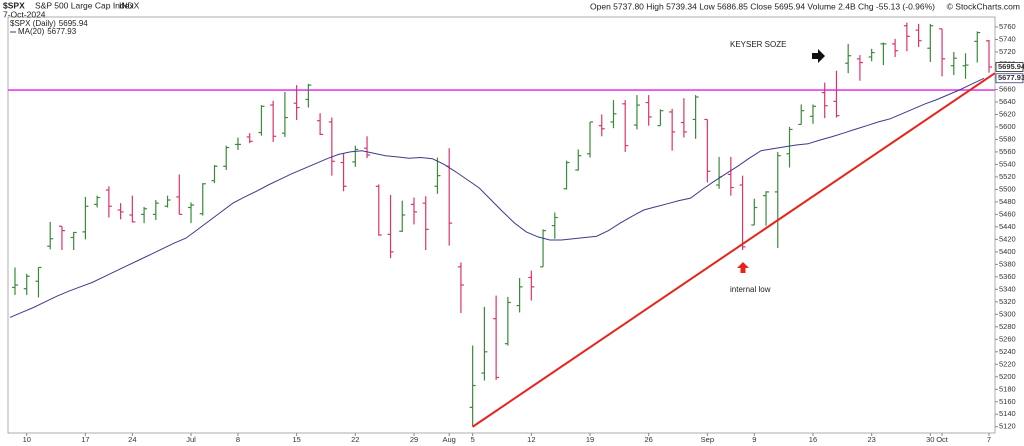  What do you see at coordinates (1007, 288) in the screenshot?
I see `y-tick-label: 5340` at bounding box center [1007, 288].